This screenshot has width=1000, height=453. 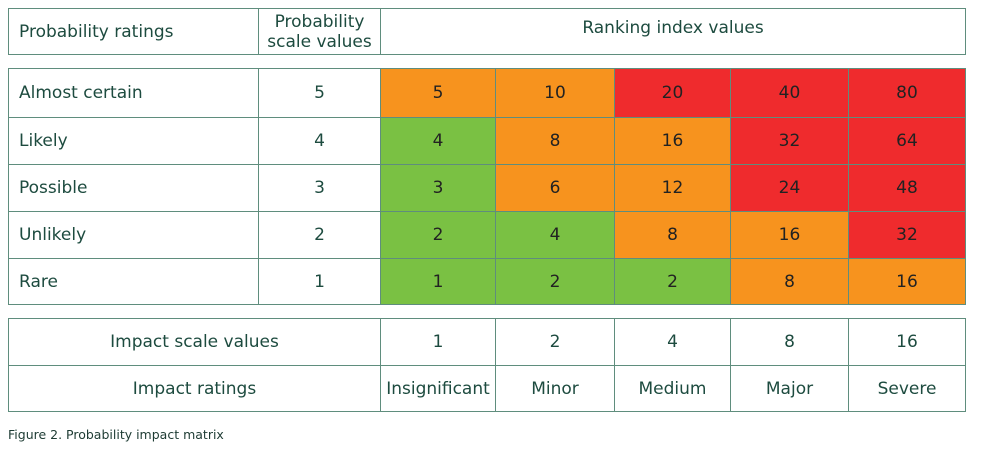 I want to click on scale-value: 3, so click(x=319, y=188).